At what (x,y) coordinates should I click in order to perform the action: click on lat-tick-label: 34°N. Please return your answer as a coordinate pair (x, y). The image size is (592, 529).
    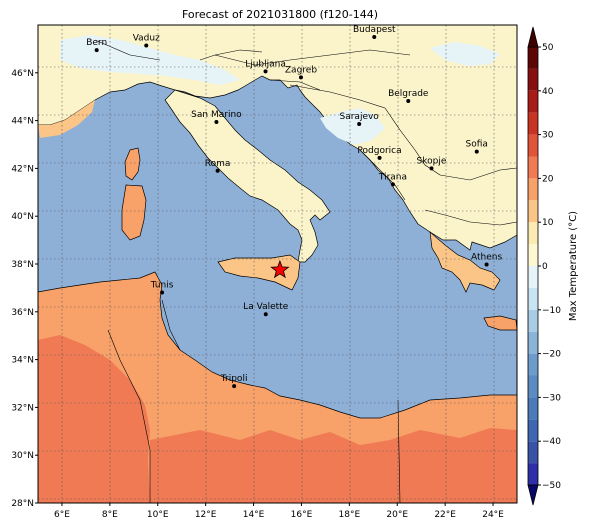
    Looking at the image, I should click on (22, 361).